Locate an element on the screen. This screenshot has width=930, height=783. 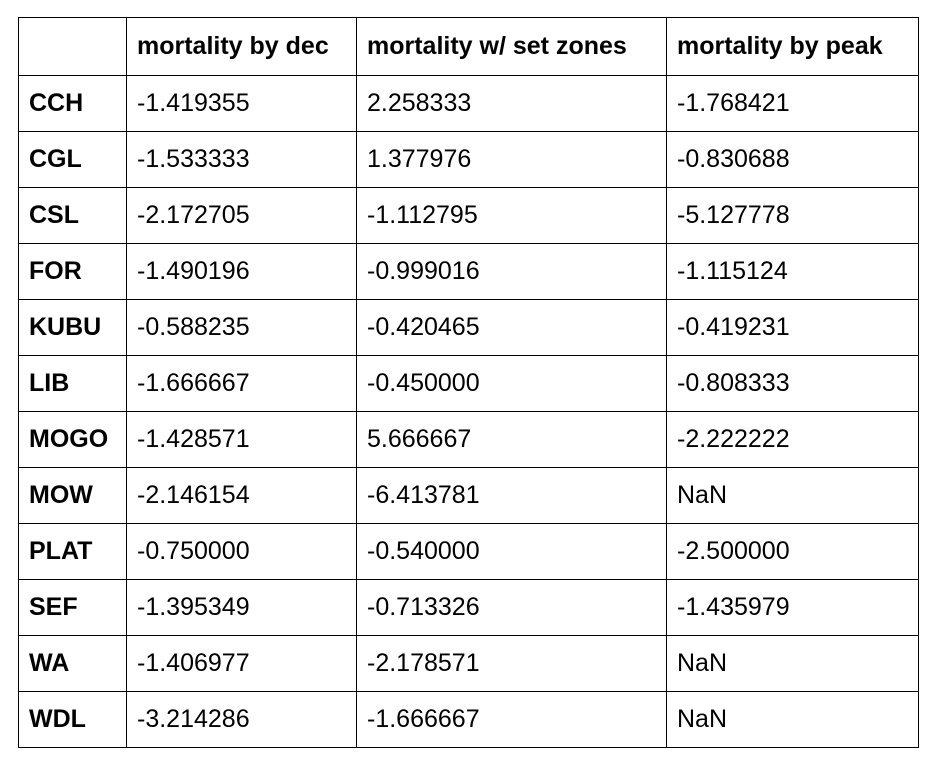
table-row: WDL -3.214286 -1.666667 NaN is located at coordinates (468, 719).